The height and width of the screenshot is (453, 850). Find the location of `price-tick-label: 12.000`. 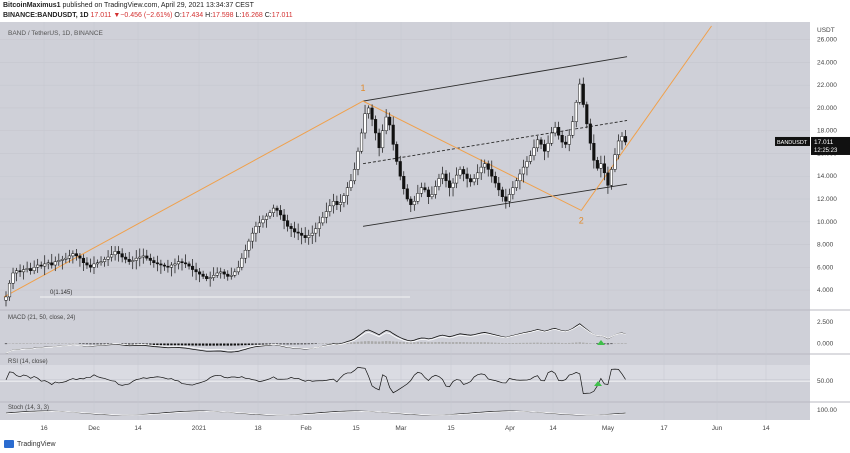

price-tick-label: 12.000 is located at coordinates (827, 199).